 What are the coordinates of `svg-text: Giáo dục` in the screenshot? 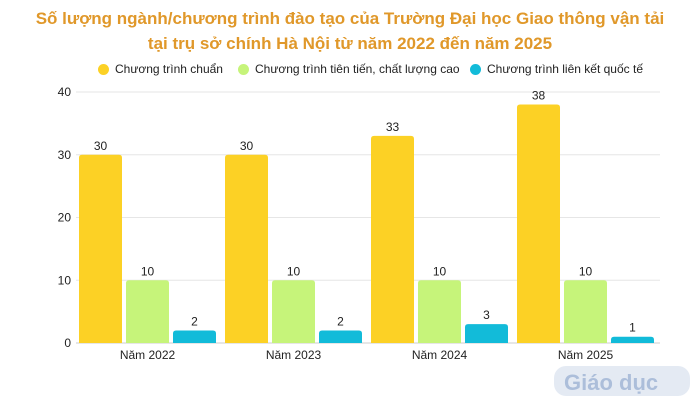 It's located at (611, 382).